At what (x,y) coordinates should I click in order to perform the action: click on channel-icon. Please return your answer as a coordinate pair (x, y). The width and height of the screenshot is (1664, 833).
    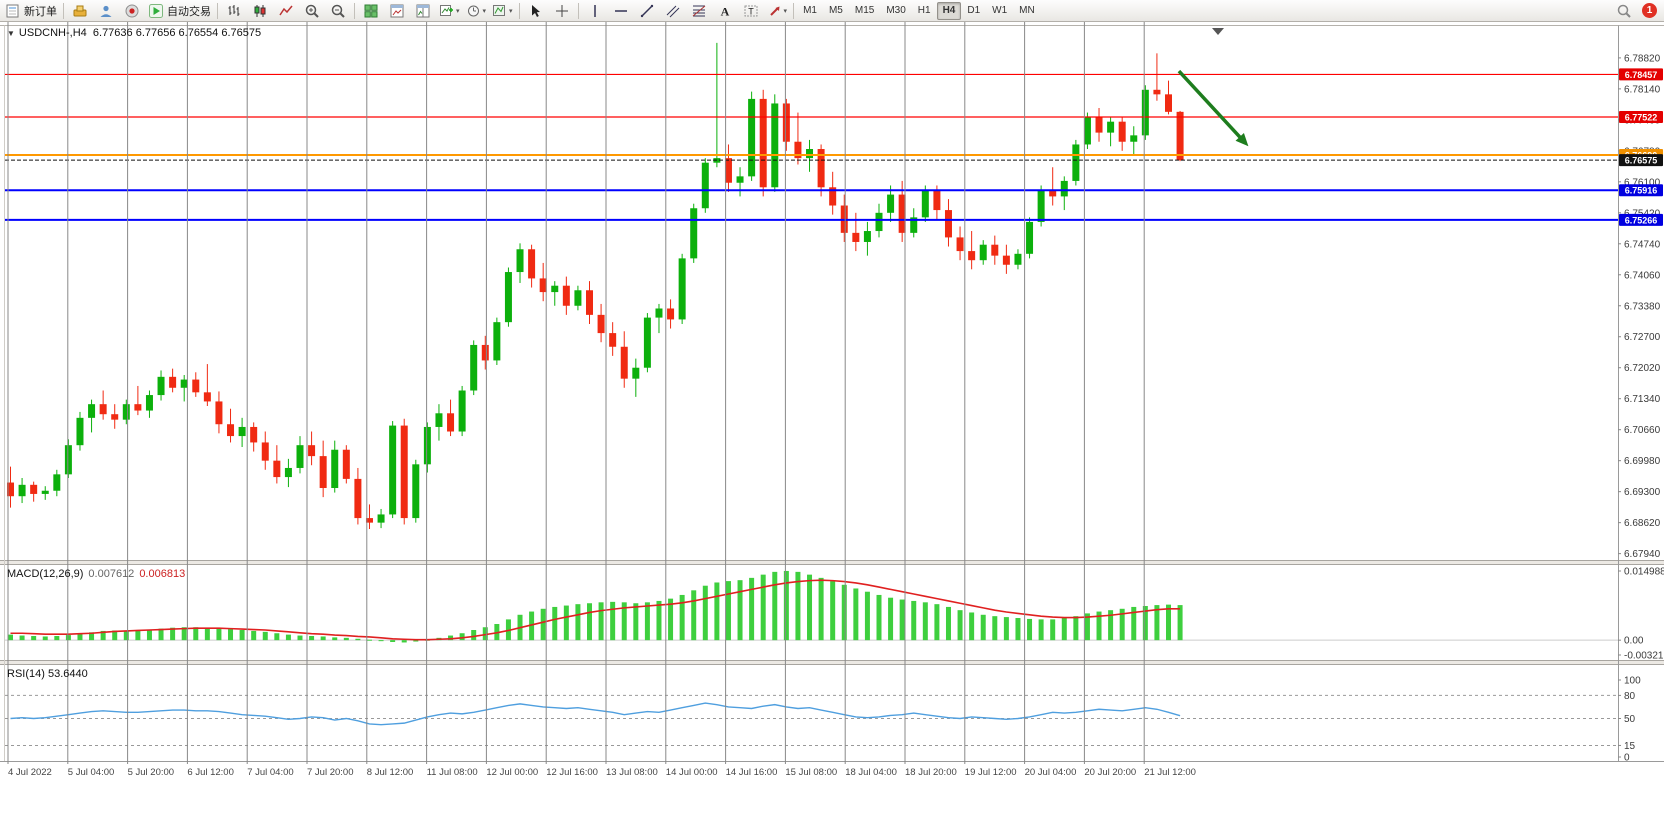
    Looking at the image, I should click on (672, 11).